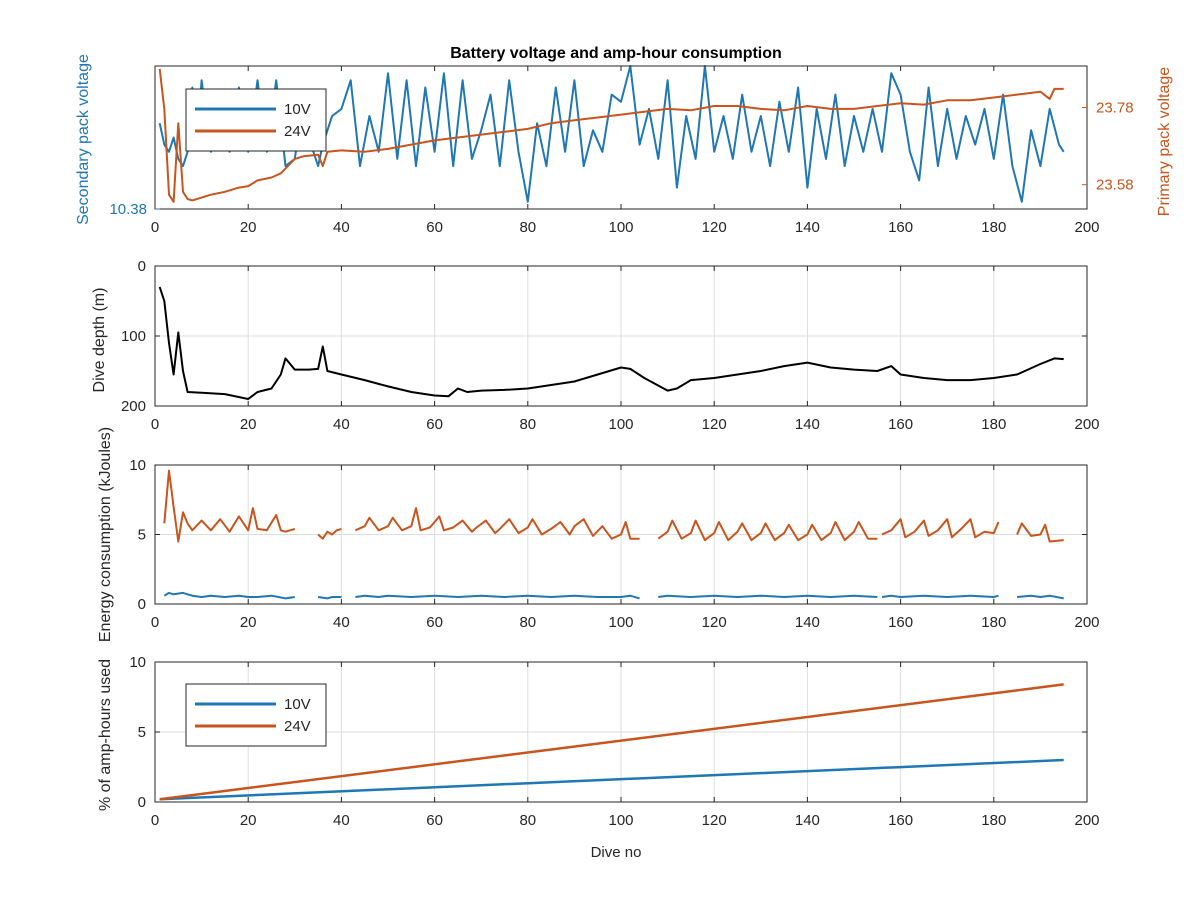 The height and width of the screenshot is (905, 1200). What do you see at coordinates (616, 852) in the screenshot?
I see `x-axis-label: Dive no` at bounding box center [616, 852].